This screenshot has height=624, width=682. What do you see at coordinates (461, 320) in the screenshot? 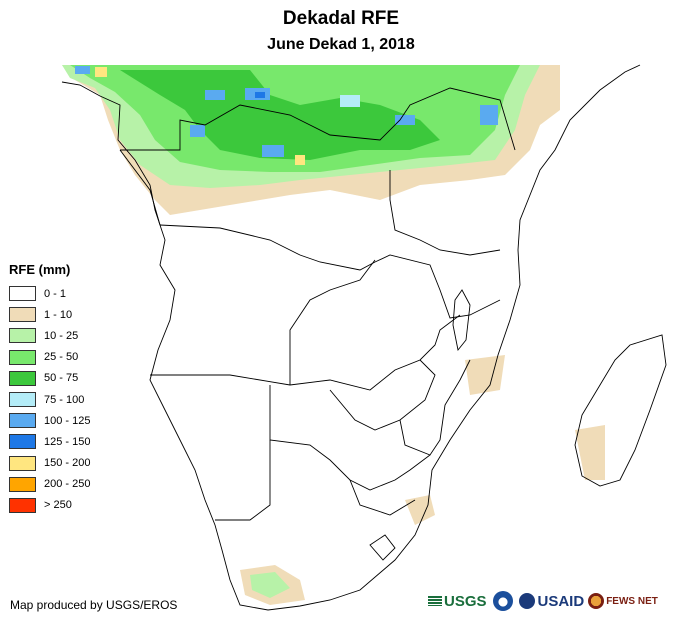
I see `lake` at bounding box center [461, 320].